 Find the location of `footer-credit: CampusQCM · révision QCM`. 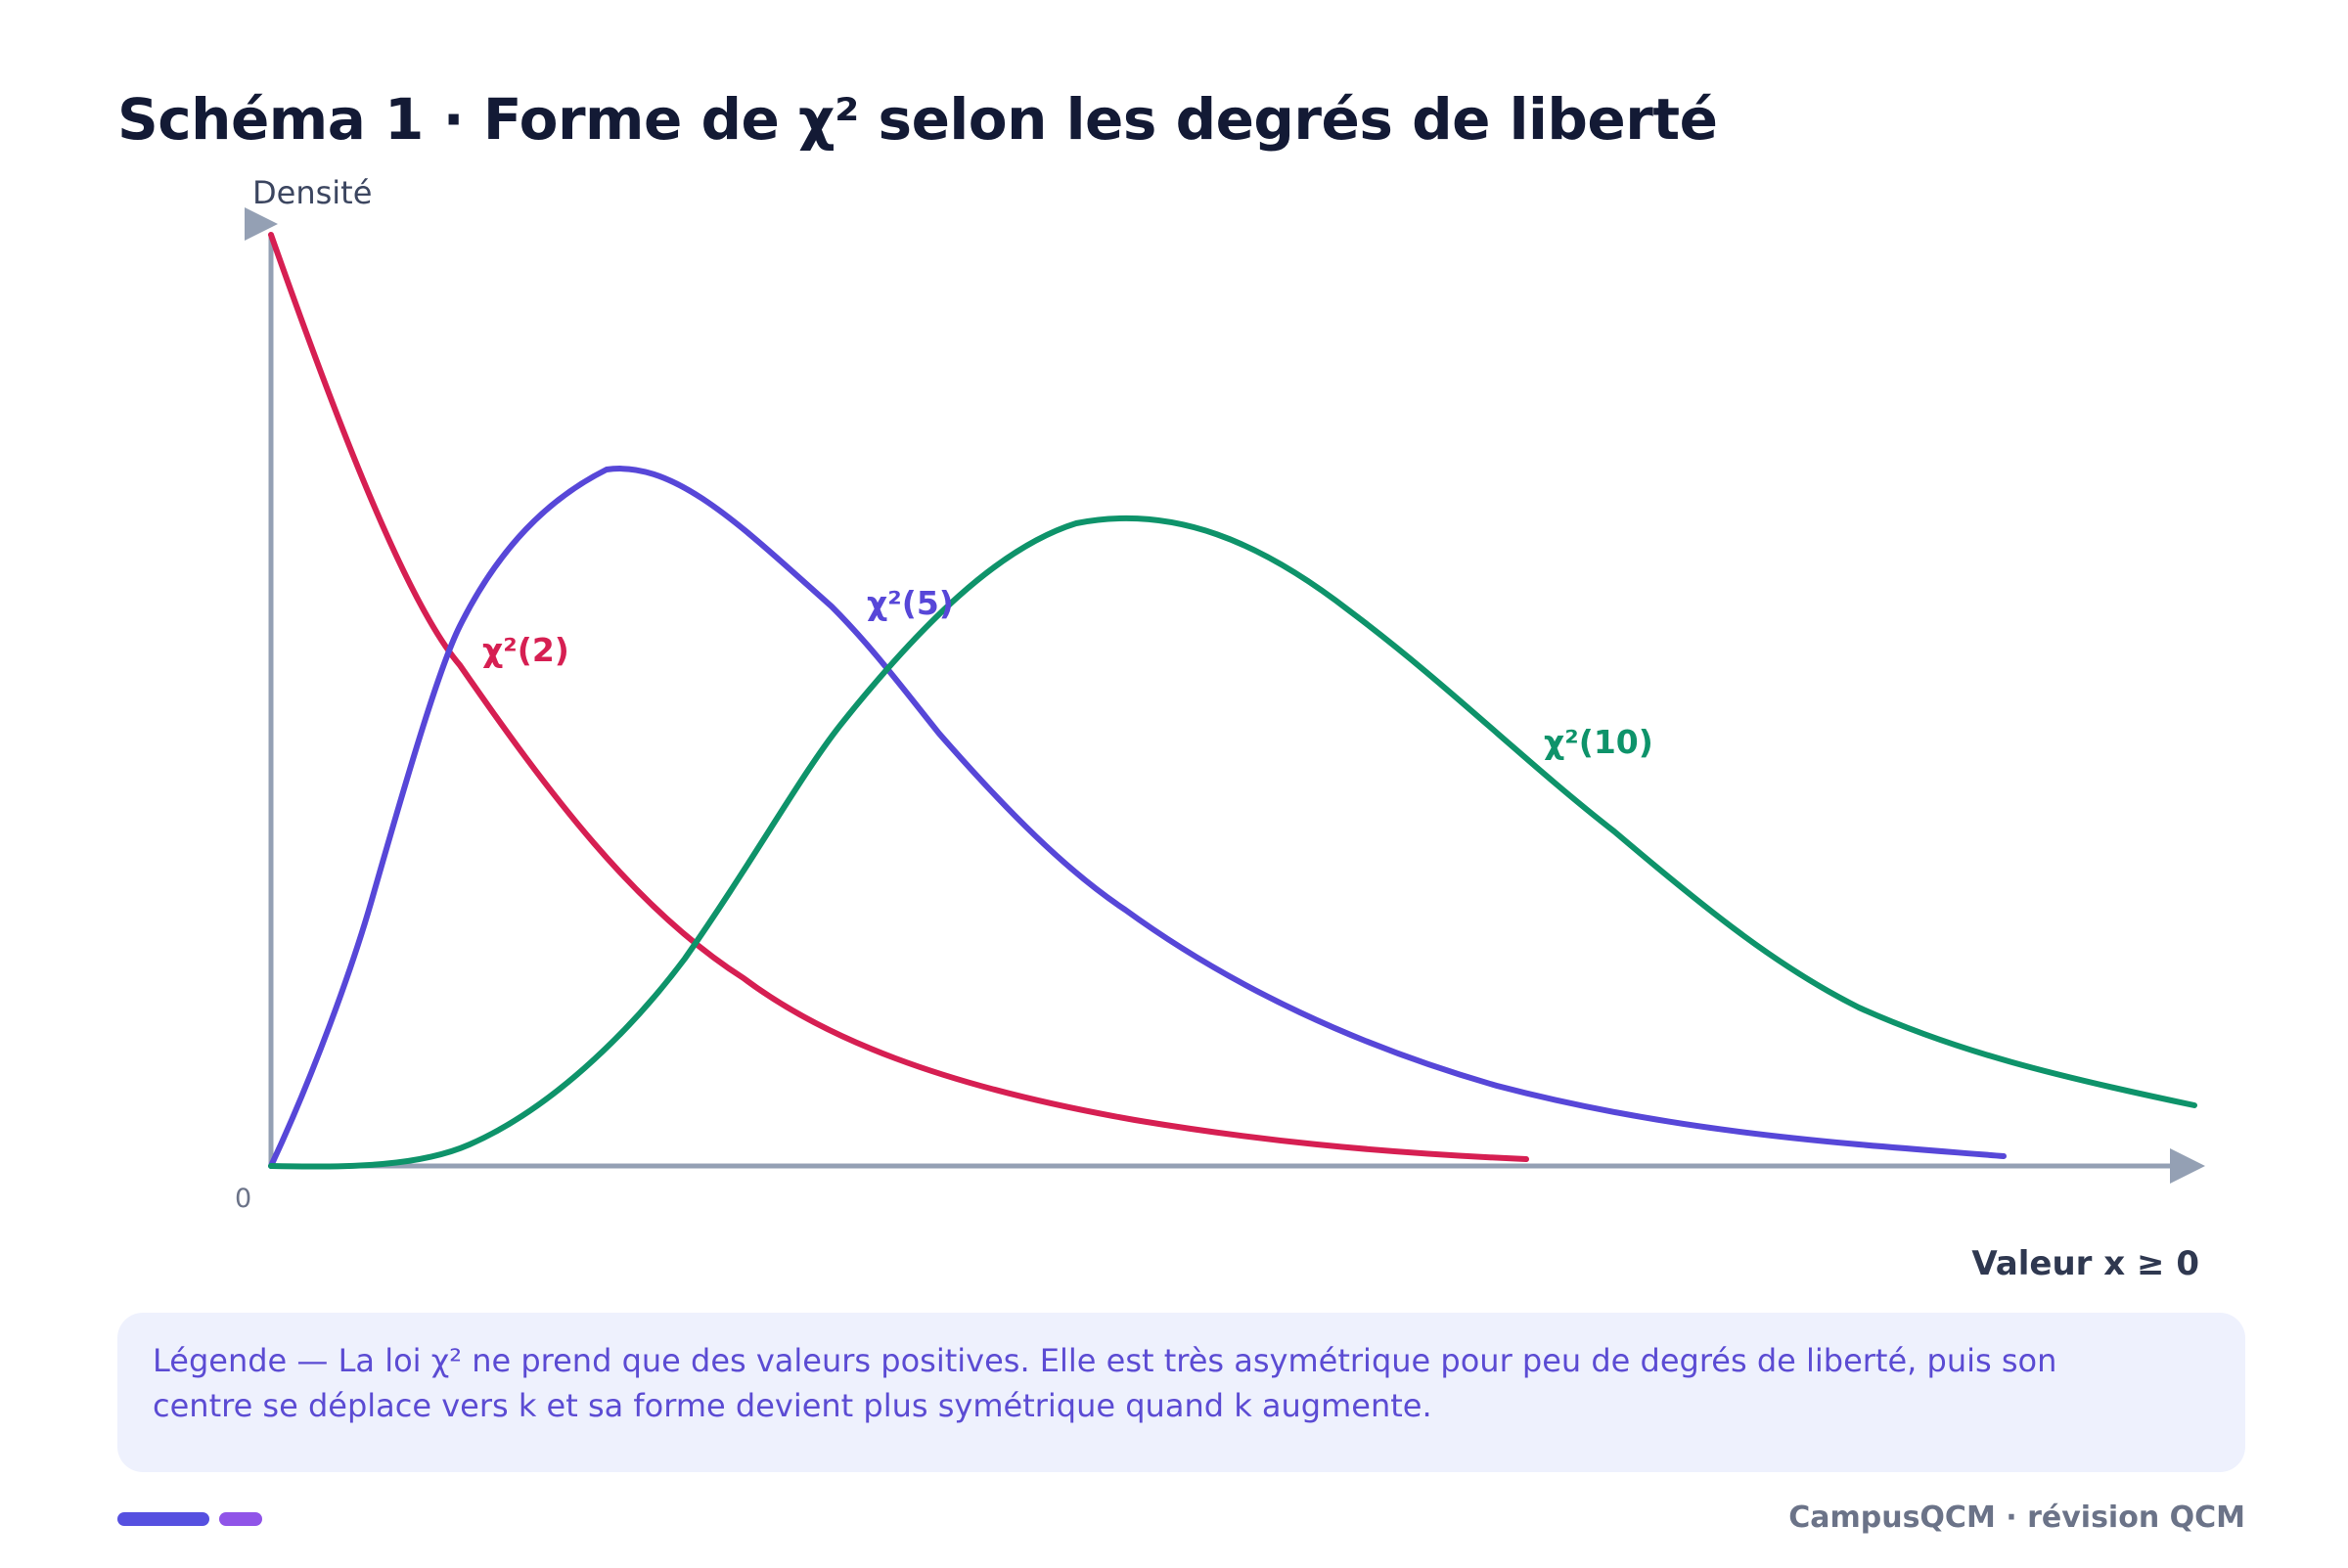

footer-credit: CampusQCM · révision QCM is located at coordinates (2016, 1518).